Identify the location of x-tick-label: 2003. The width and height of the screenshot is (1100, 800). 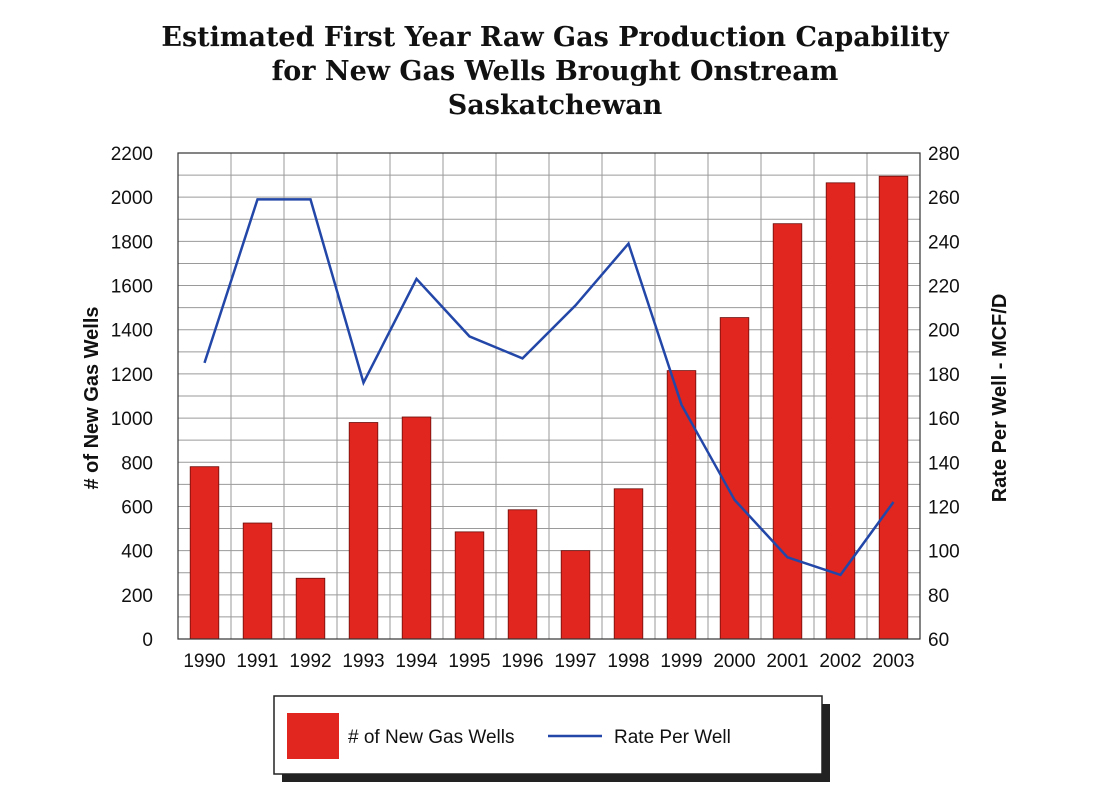
(893, 661).